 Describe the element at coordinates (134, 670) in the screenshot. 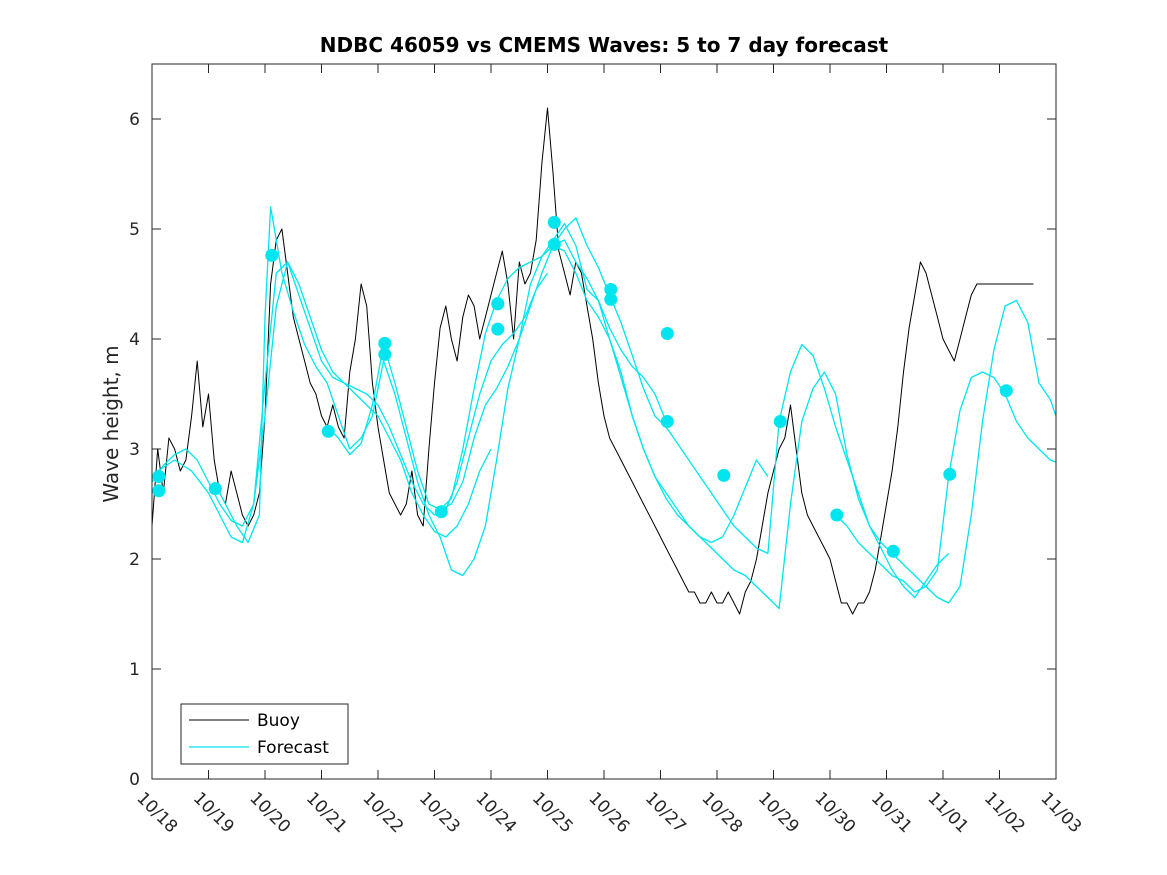

I see `y-tick-label: 1` at that location.